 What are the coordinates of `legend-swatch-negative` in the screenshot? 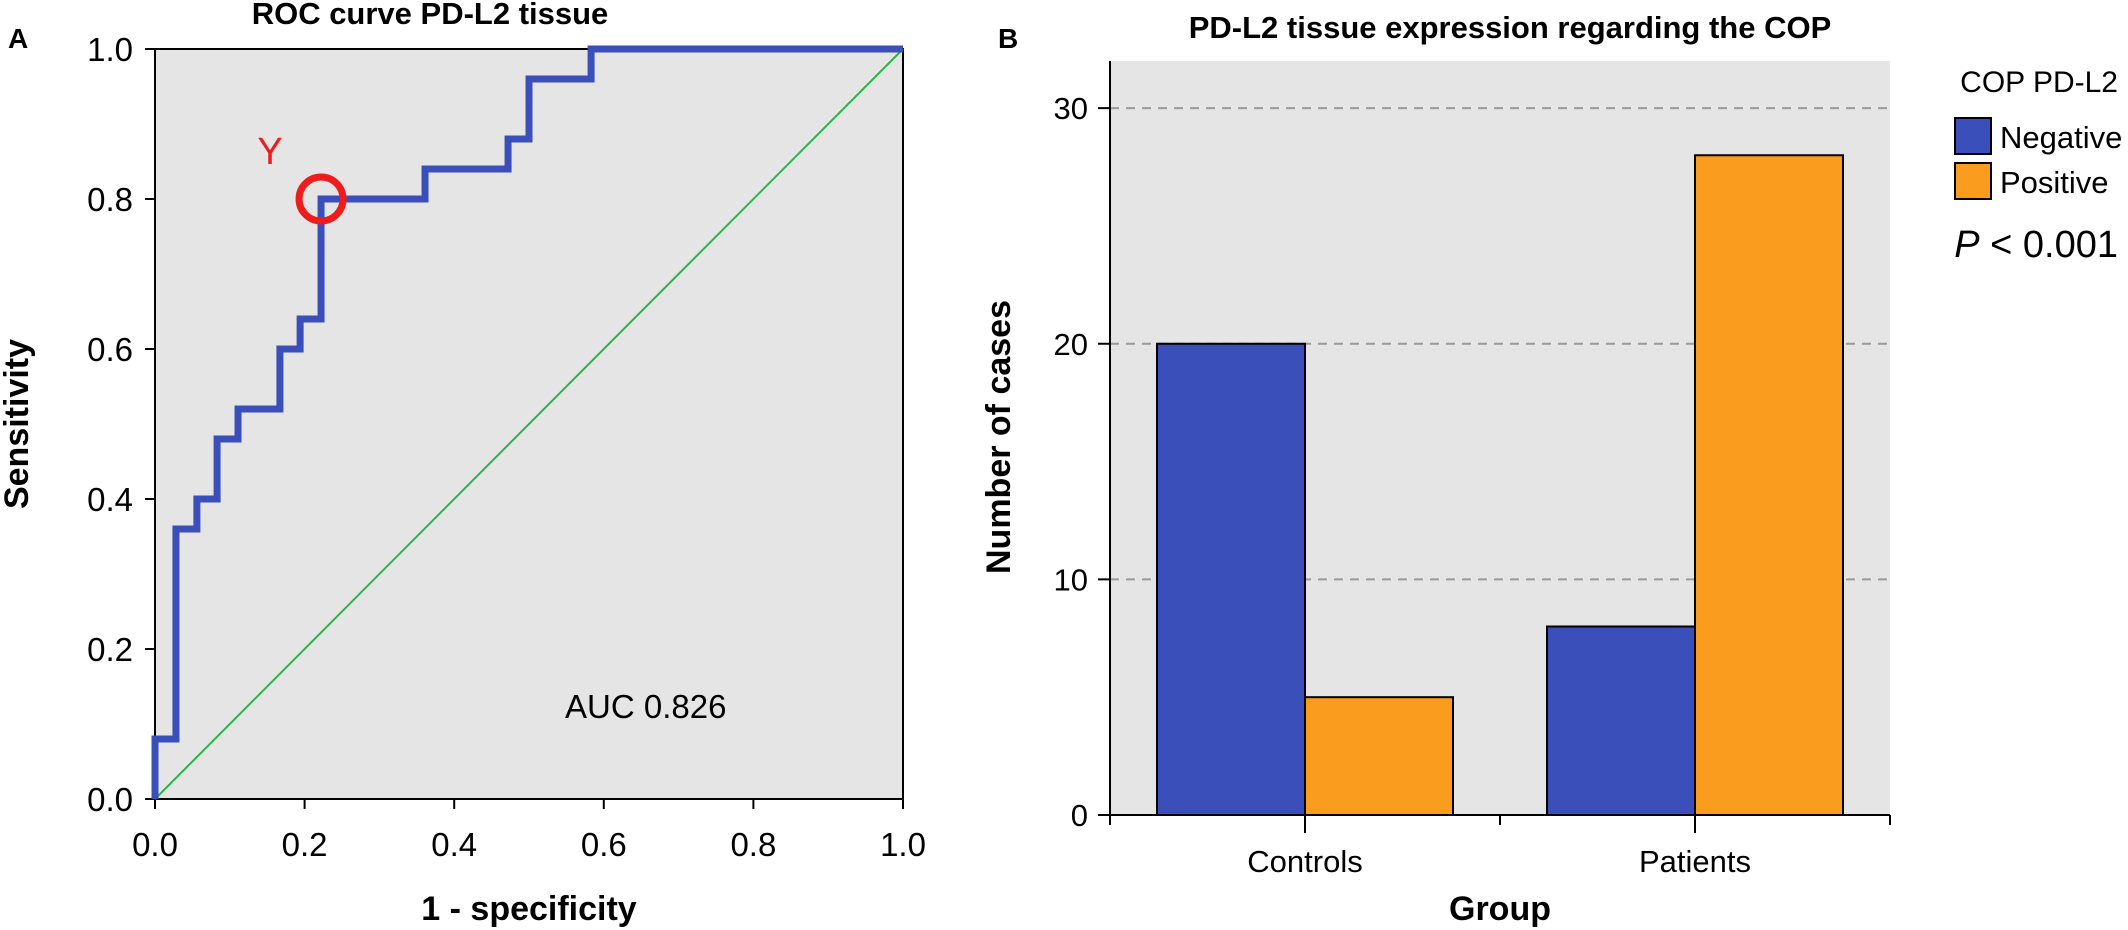 It's located at (1973, 136).